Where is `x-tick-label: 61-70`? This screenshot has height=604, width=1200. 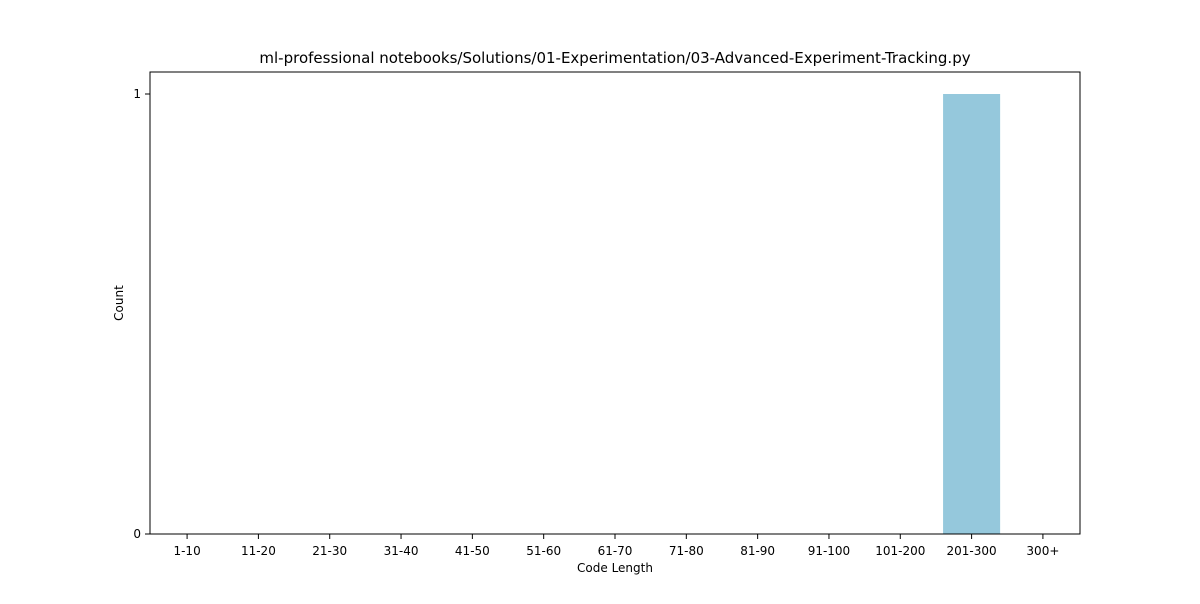
x-tick-label: 61-70 is located at coordinates (615, 551).